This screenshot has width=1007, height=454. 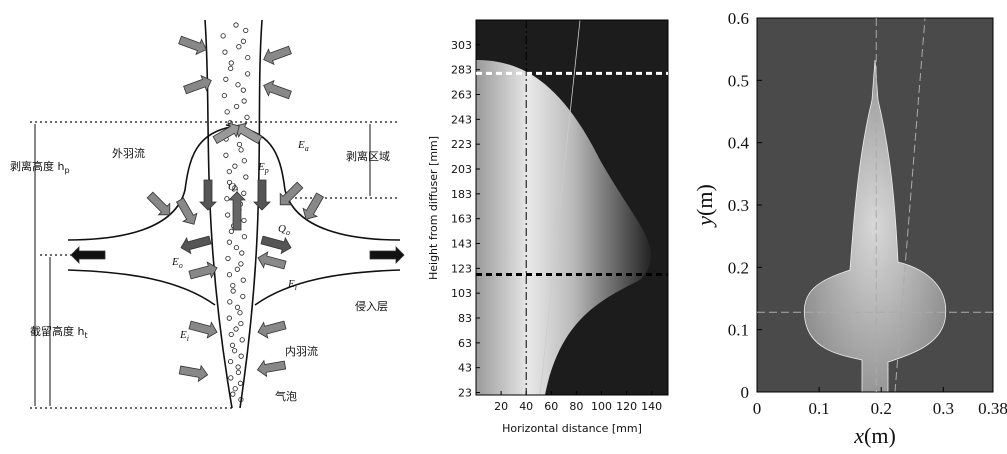 What do you see at coordinates (704, 200) in the screenshot?
I see `y-label: (m)` at bounding box center [704, 200].